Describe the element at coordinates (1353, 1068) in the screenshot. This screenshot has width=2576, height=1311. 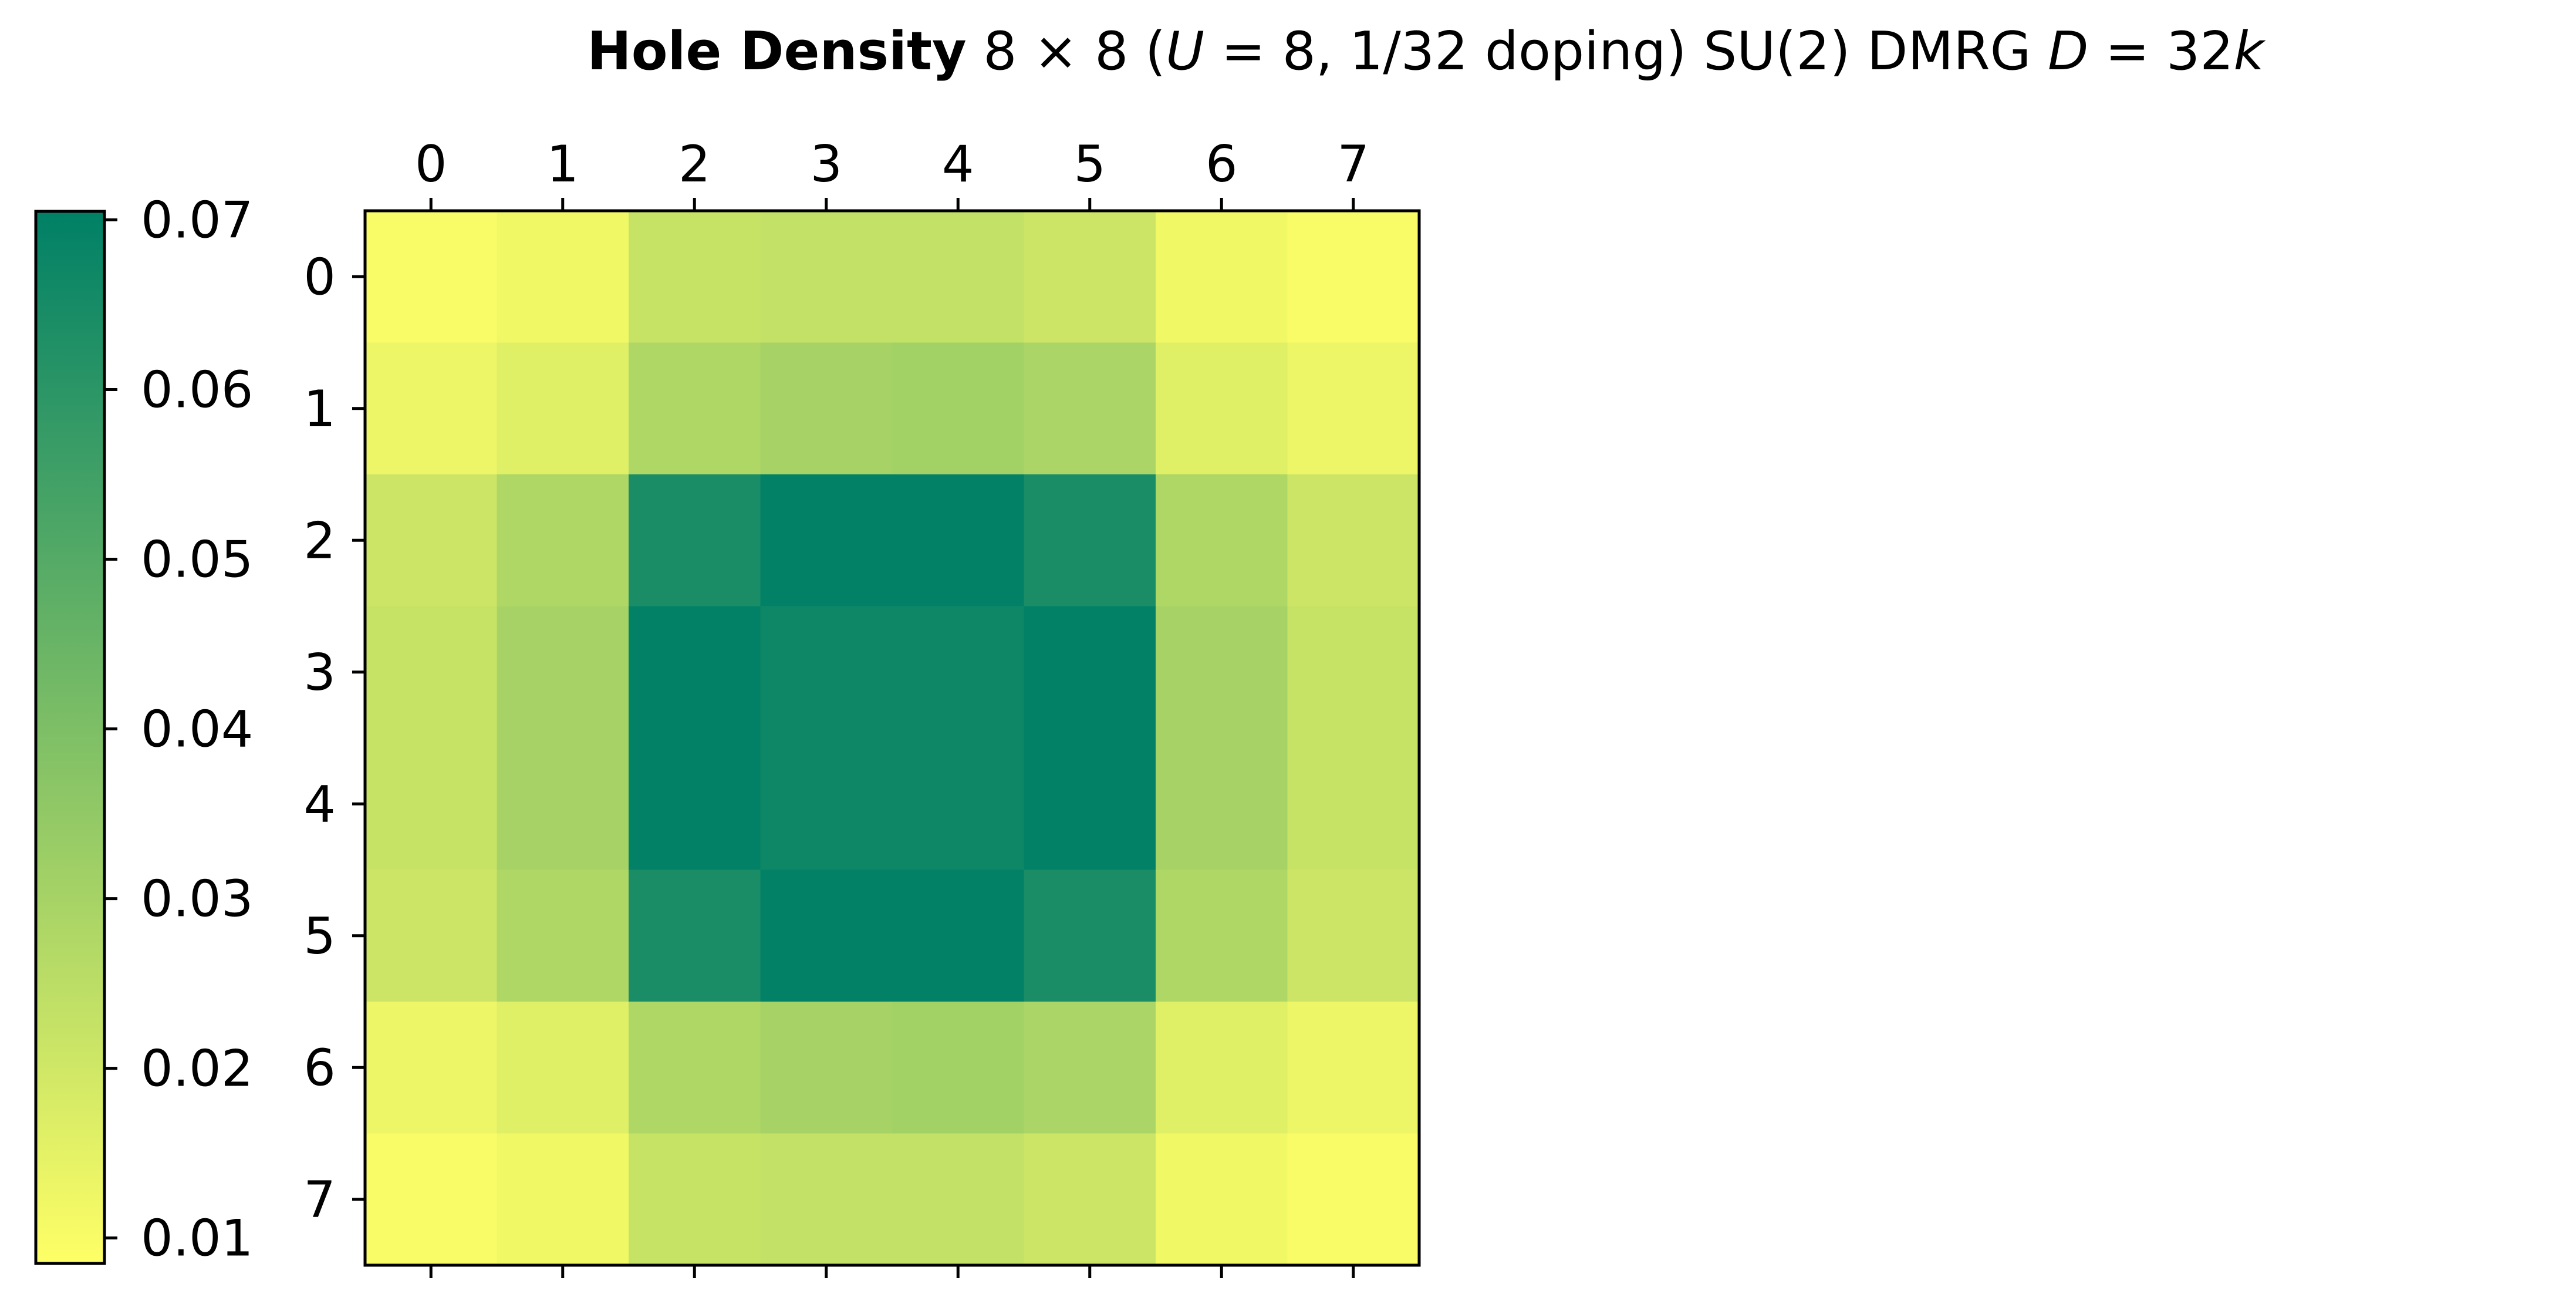
I see `heatmap-cell-r6-c7` at that location.